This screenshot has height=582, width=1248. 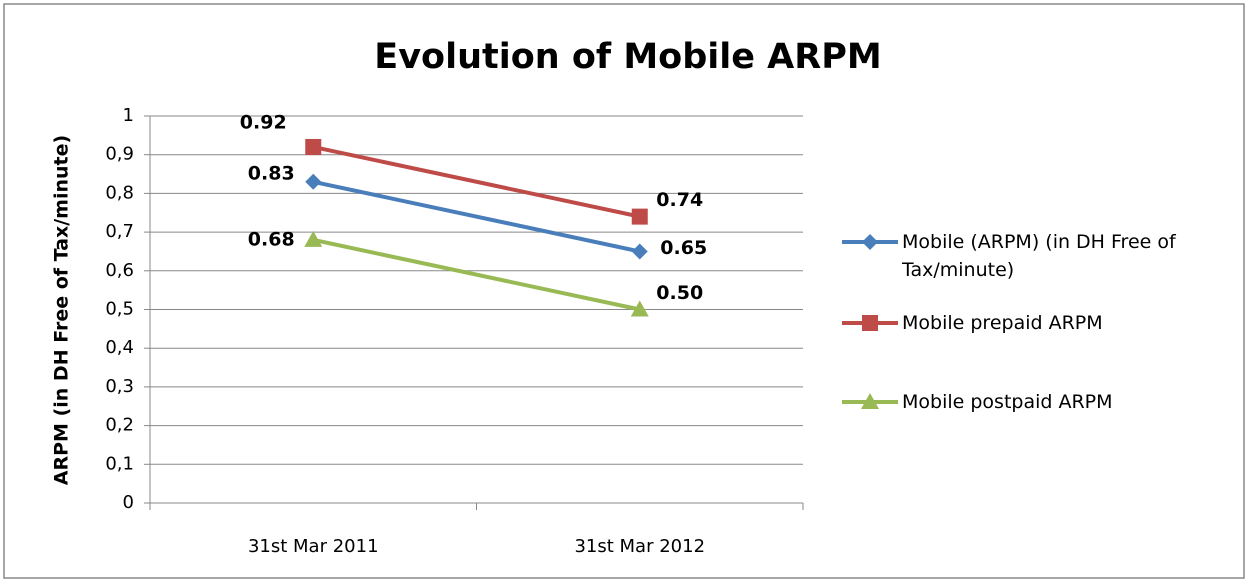 What do you see at coordinates (627, 57) in the screenshot?
I see `chart-title: Evolution of Mobile ARPM` at bounding box center [627, 57].